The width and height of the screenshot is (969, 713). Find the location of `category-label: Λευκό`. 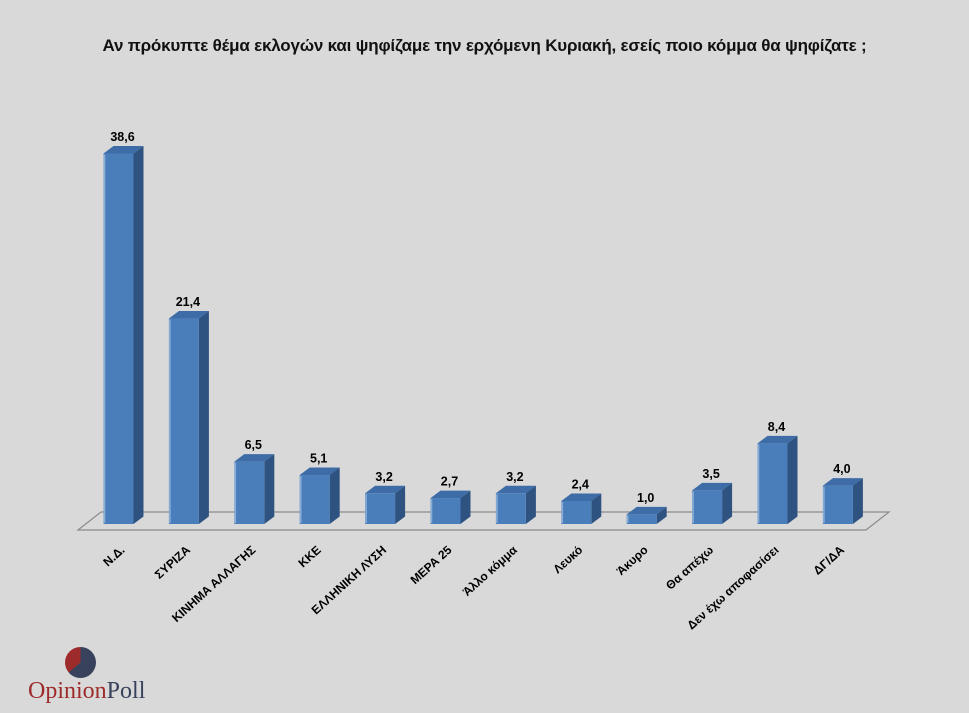

category-label: Λευκό is located at coordinates (567, 559).